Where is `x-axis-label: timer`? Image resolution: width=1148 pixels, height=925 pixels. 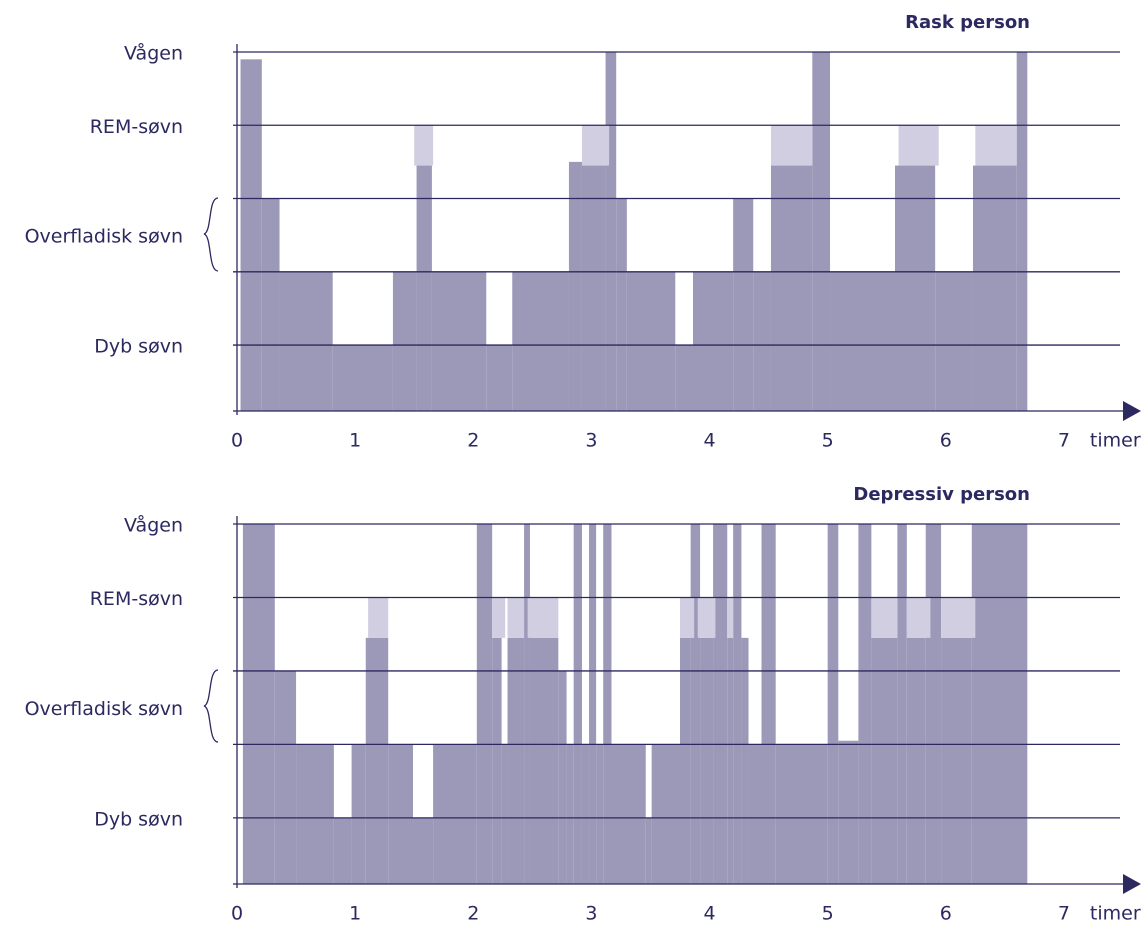 x-axis-label: timer is located at coordinates (1115, 914).